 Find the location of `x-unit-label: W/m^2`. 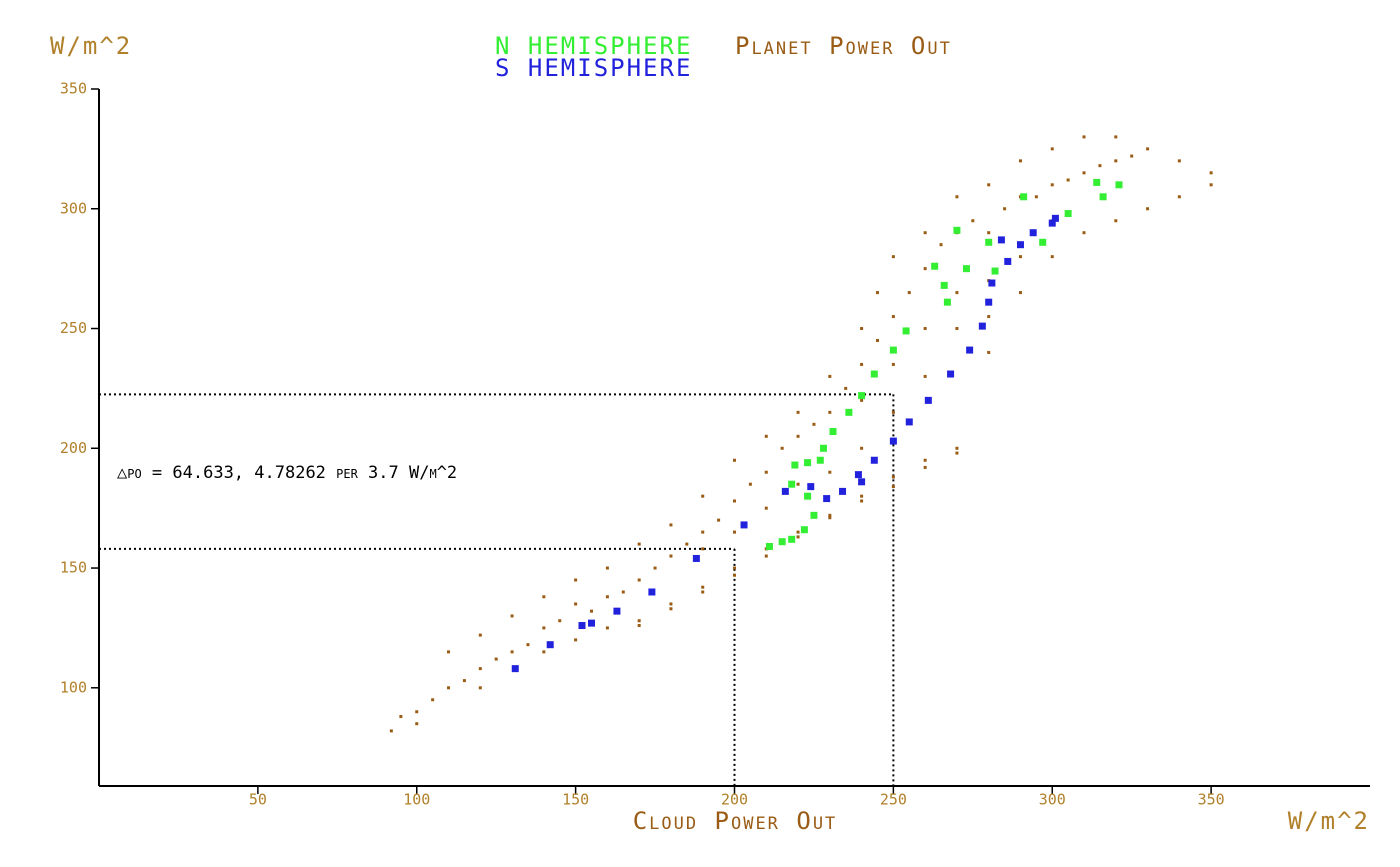

x-unit-label: W/m^2 is located at coordinates (1329, 821).